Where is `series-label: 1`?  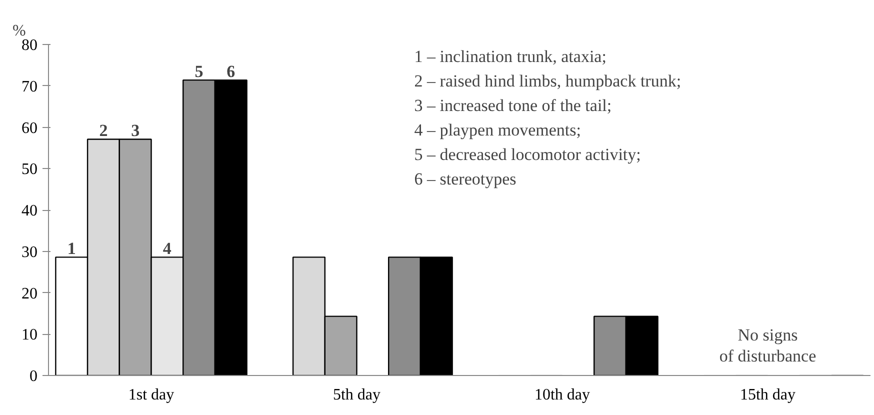
series-label: 1 is located at coordinates (71, 248).